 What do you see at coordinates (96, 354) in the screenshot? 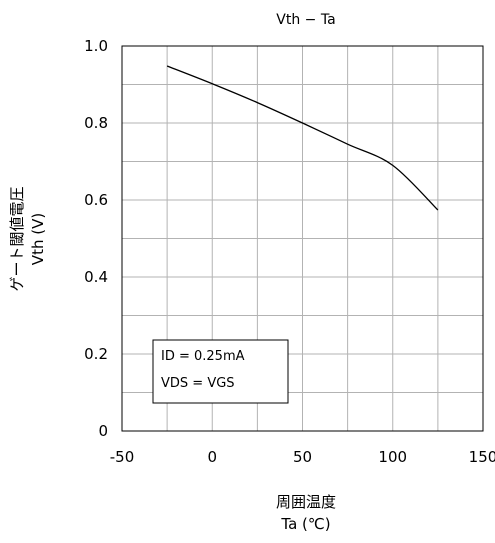
I see `y-tick-label: 0.2` at bounding box center [96, 354].